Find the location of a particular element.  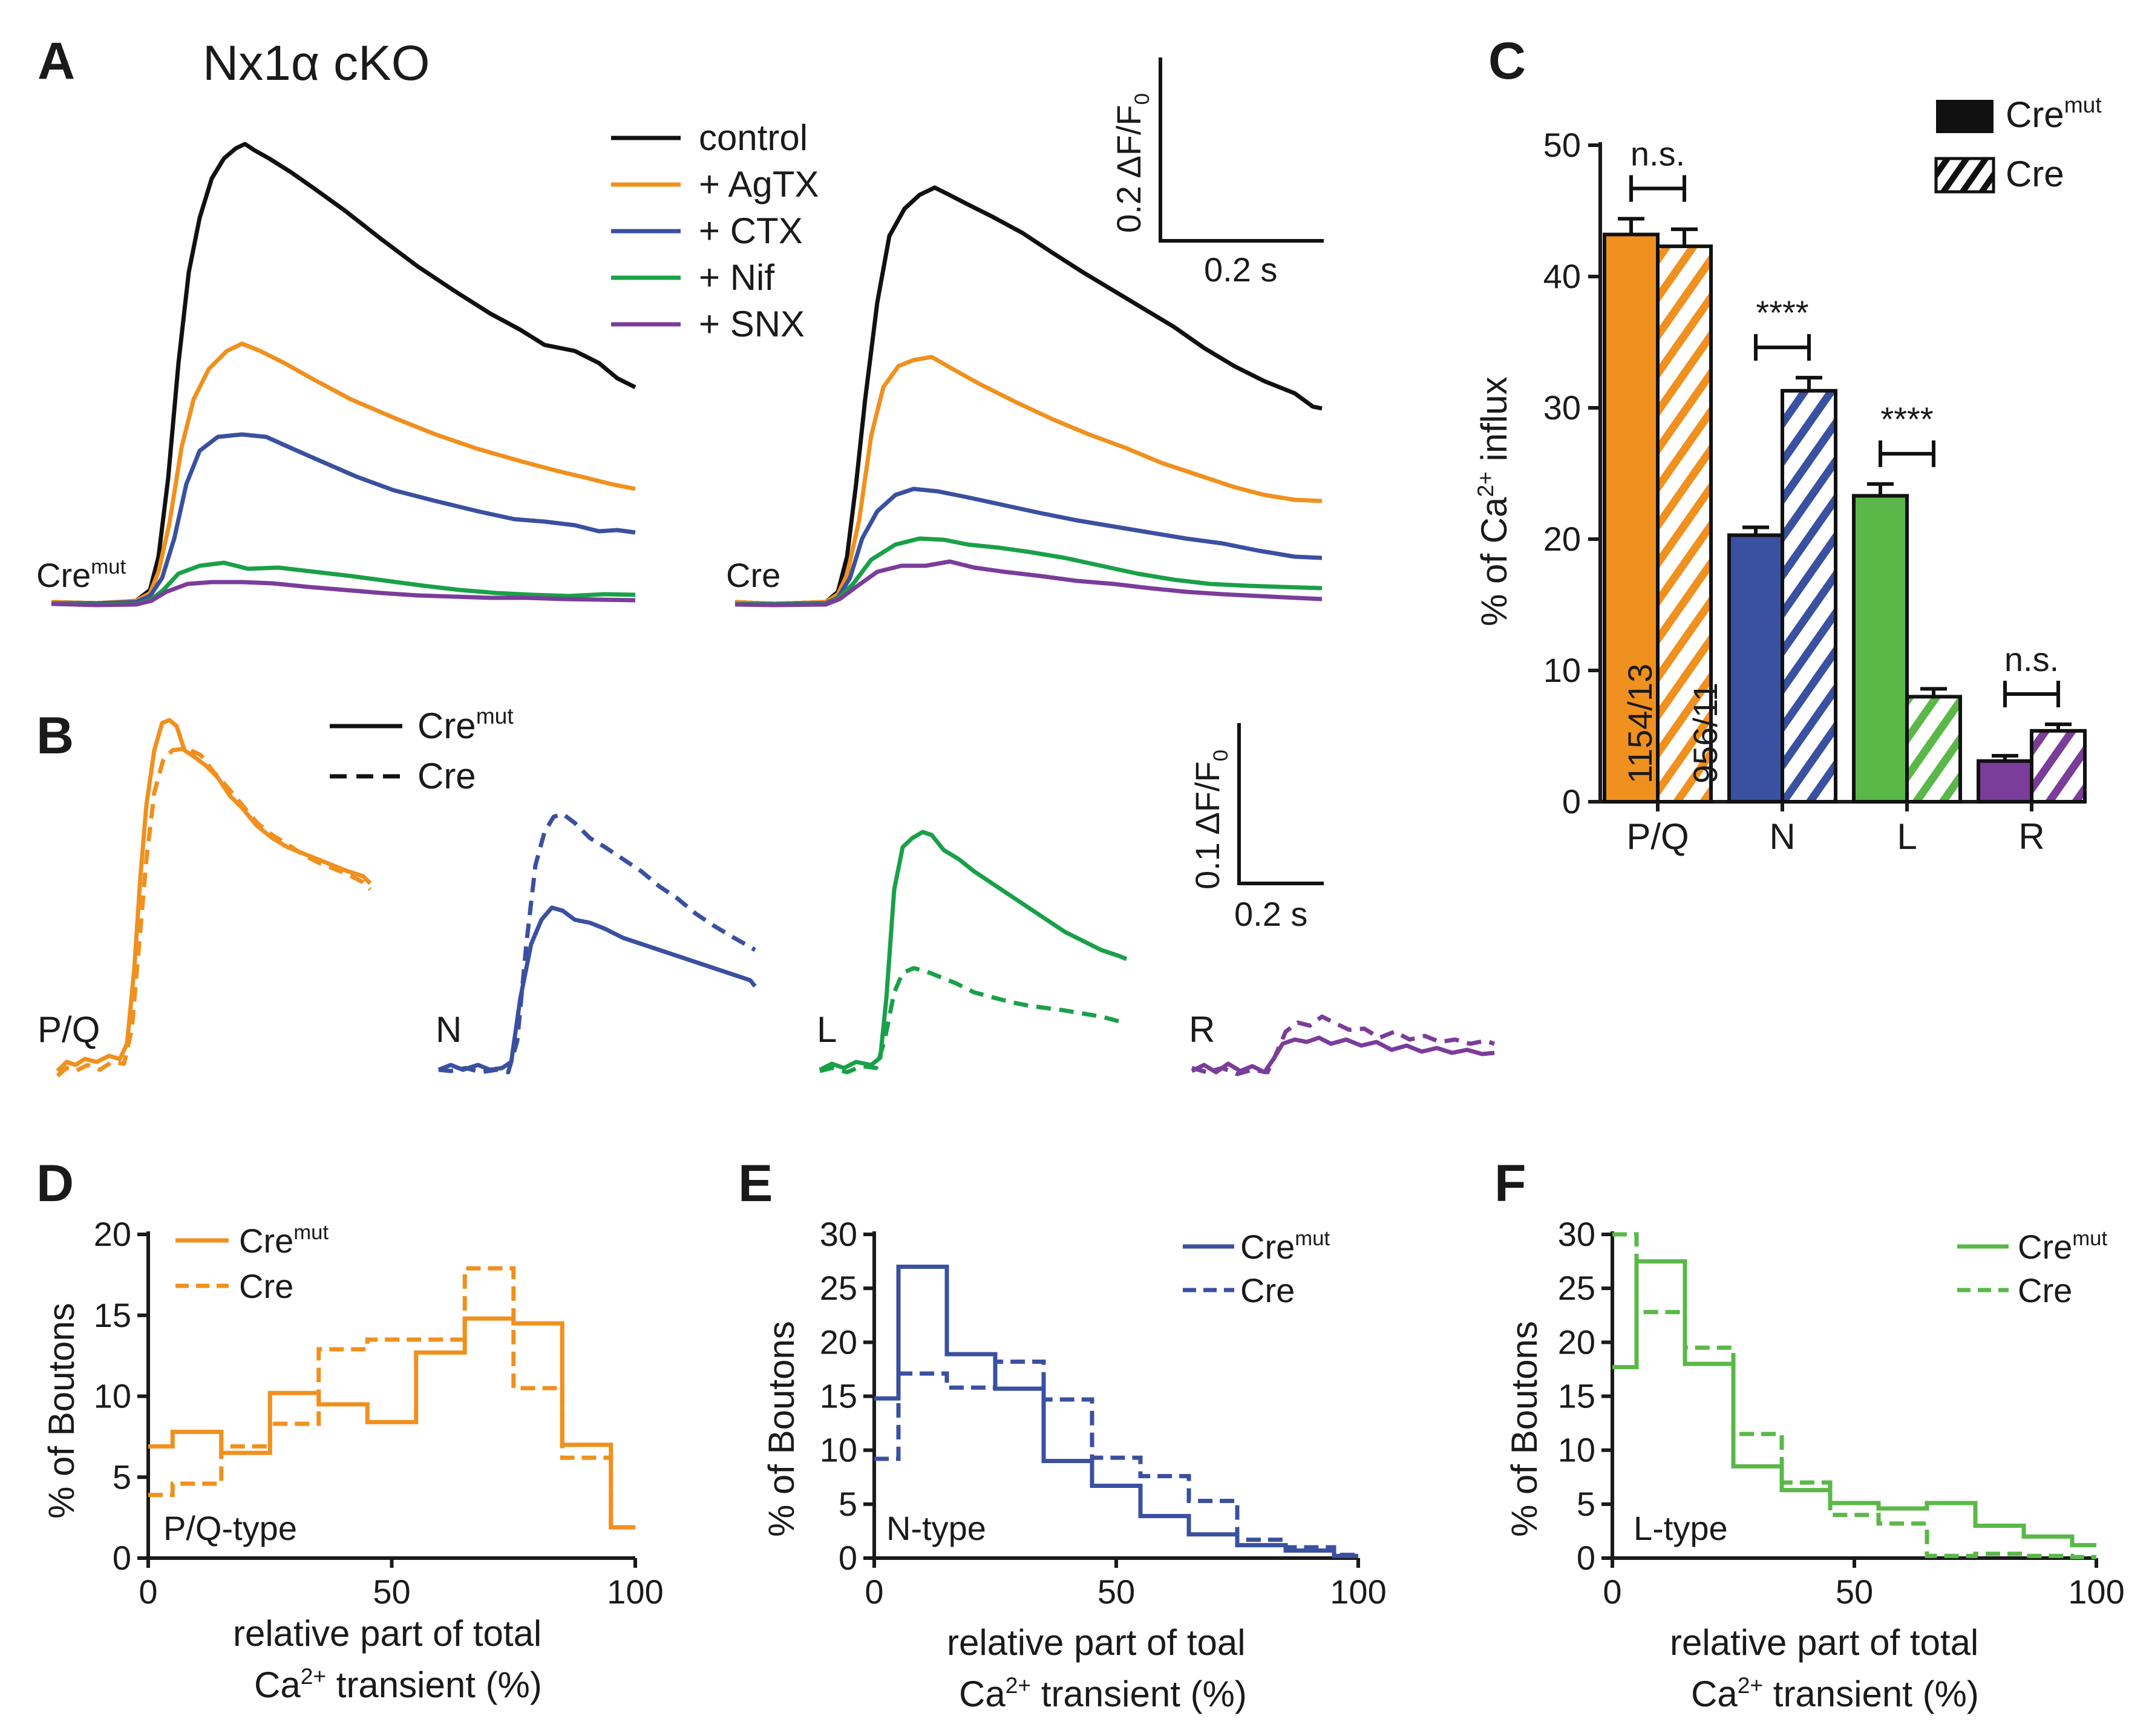

svg-text: 0.2 ΔF/F0 is located at coordinates (1132, 163).